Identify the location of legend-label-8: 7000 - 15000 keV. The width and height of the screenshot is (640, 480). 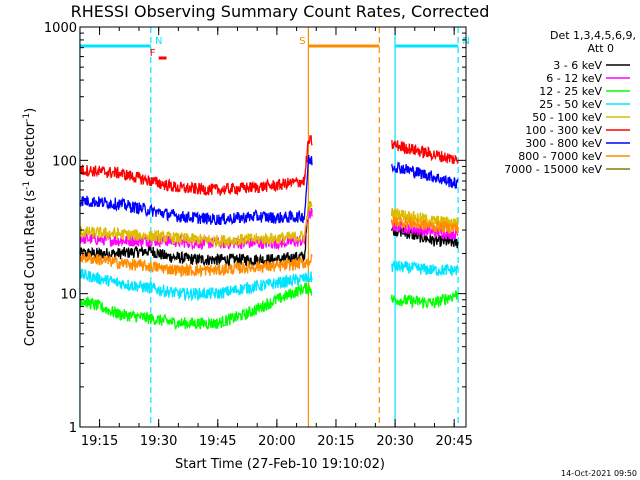
(553, 169).